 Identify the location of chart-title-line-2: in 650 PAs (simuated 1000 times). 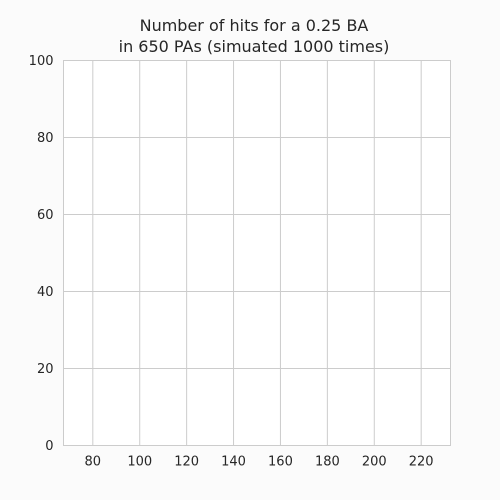
(254, 46).